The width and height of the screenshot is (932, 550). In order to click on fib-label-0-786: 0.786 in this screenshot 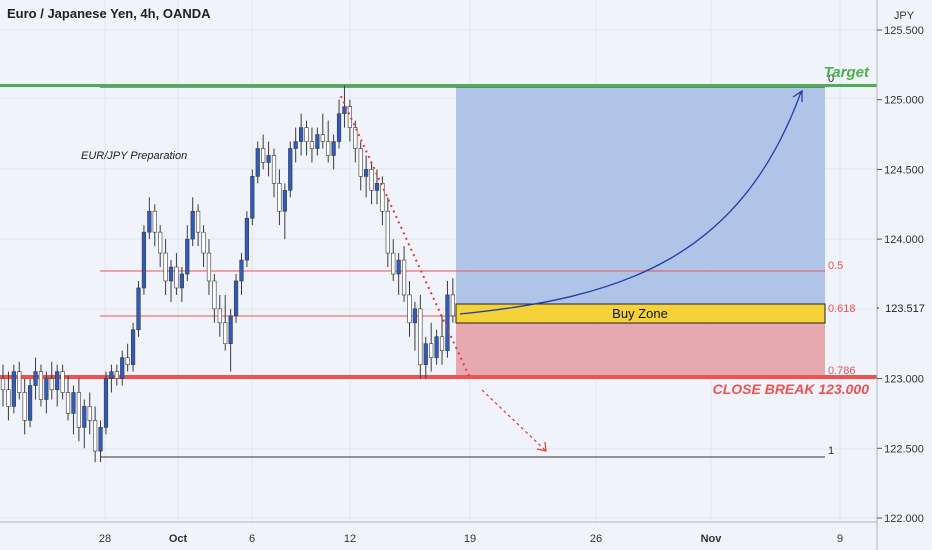, I will do `click(842, 371)`.